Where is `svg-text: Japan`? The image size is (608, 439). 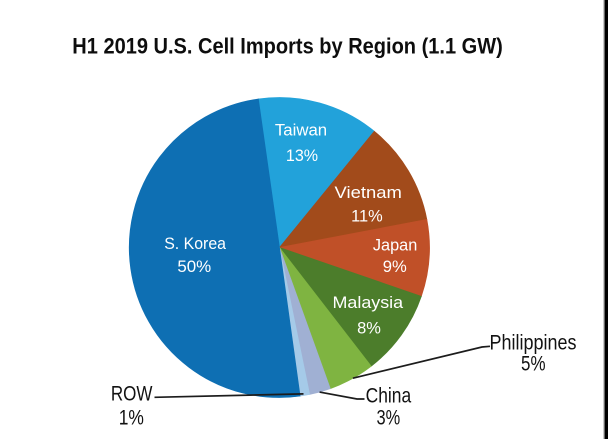
svg-text: Japan is located at coordinates (395, 244).